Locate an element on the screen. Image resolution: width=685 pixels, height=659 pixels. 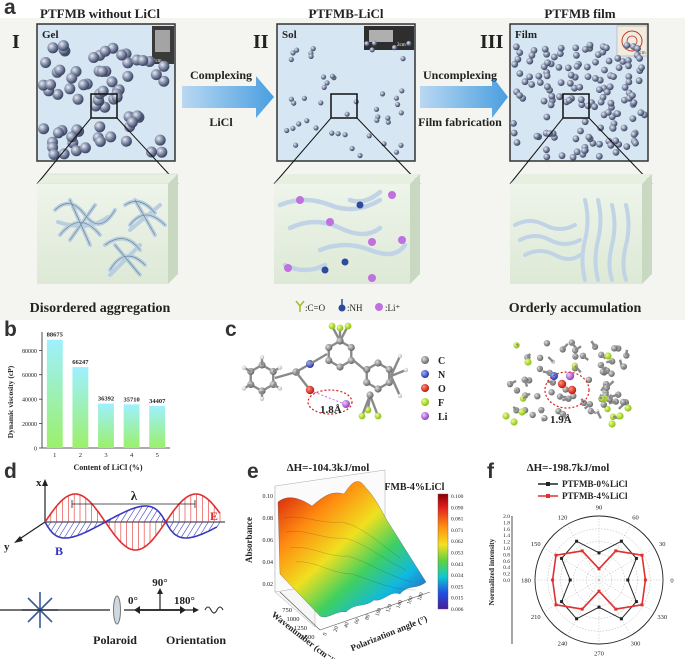
orientation-wave-icon is located at coordinates (214, 610).